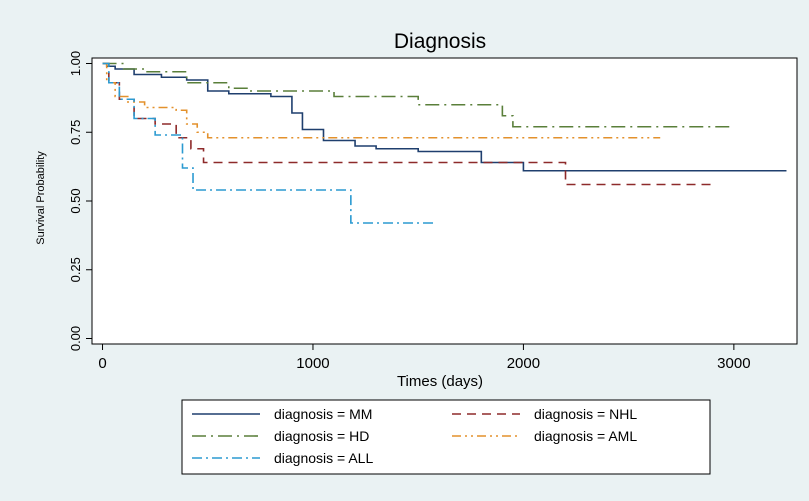 This screenshot has height=501, width=809. Describe the element at coordinates (75, 200) in the screenshot. I see `y-tick-label: 0.50` at that location.